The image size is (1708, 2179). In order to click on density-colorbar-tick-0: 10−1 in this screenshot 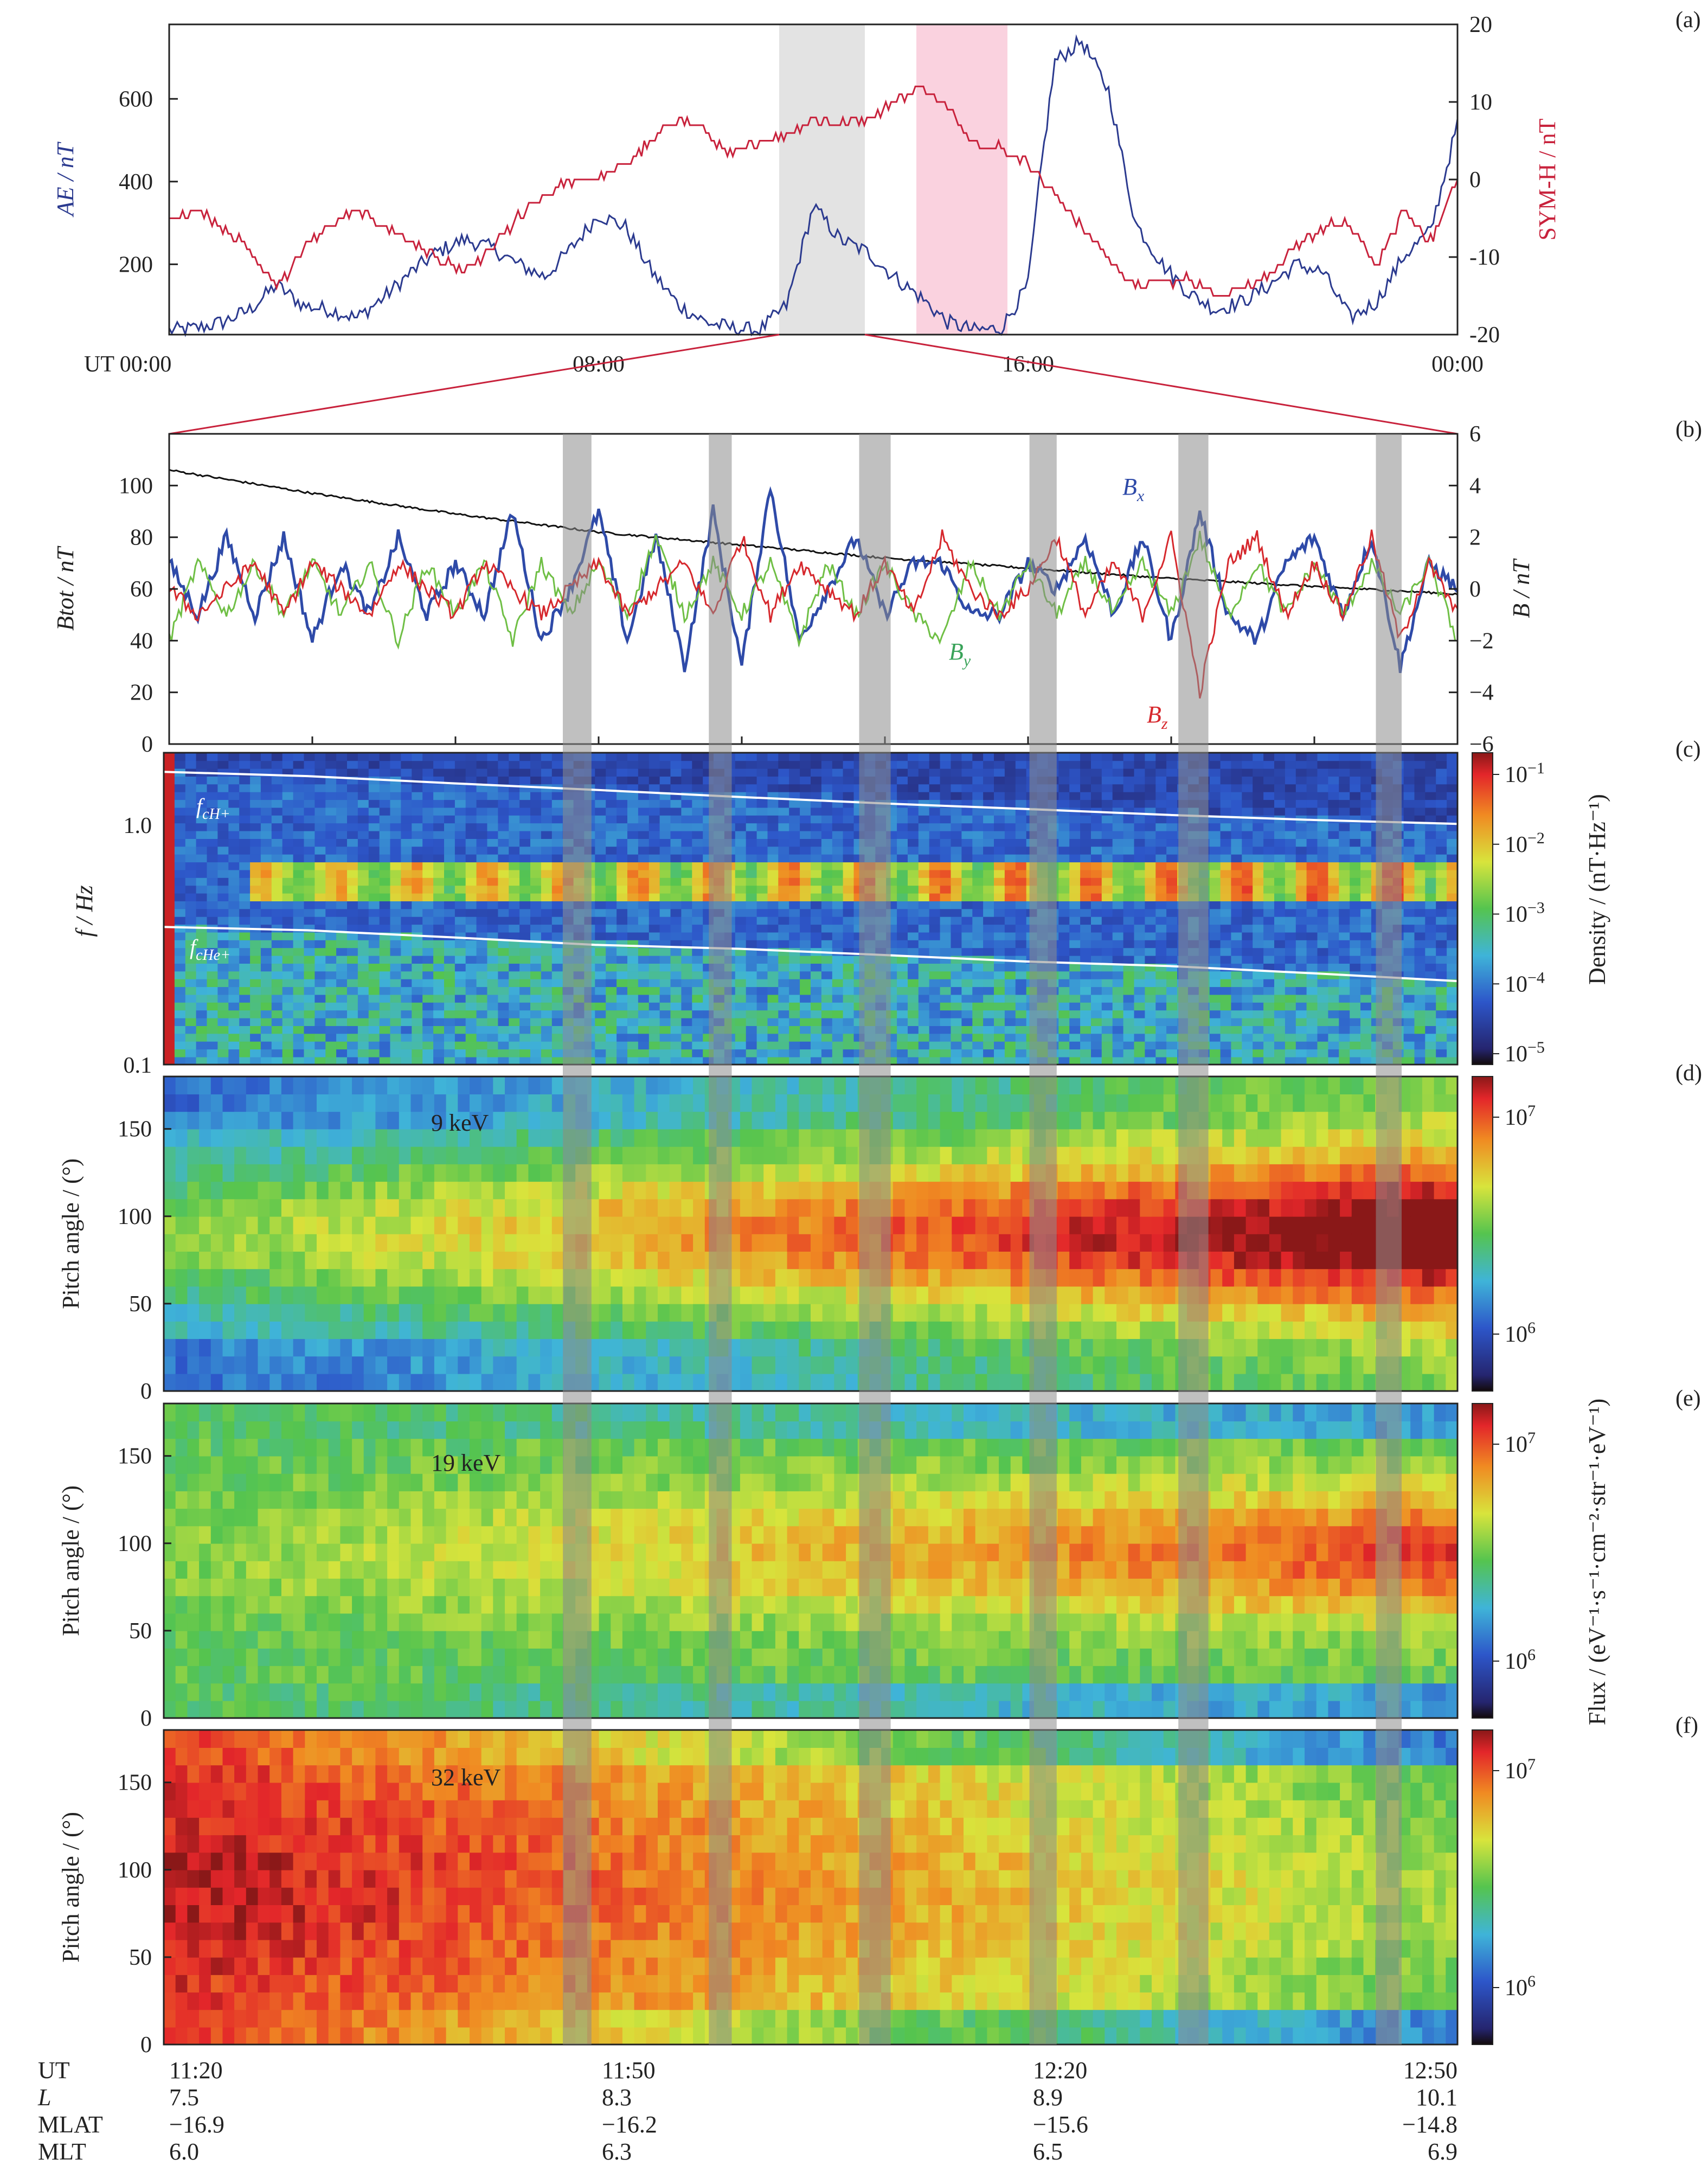, I will do `click(1525, 773)`.